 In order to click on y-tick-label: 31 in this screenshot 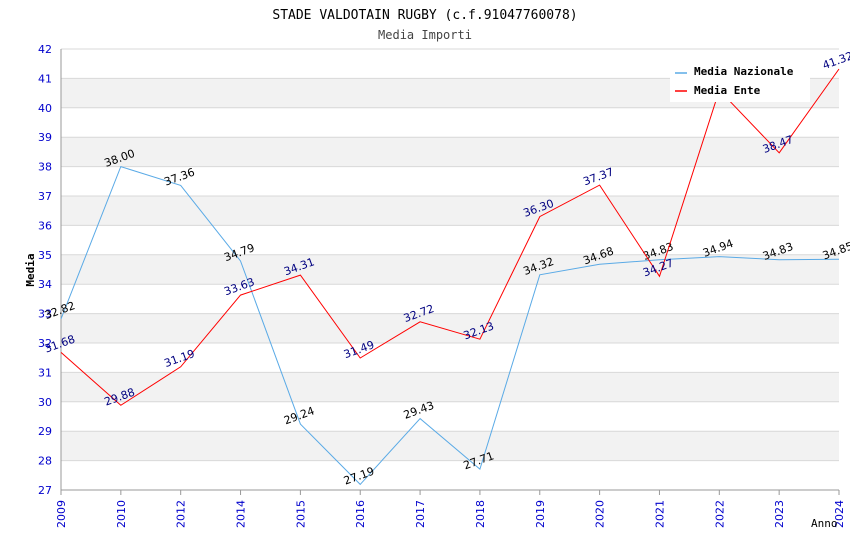, I will do `click(45, 372)`.